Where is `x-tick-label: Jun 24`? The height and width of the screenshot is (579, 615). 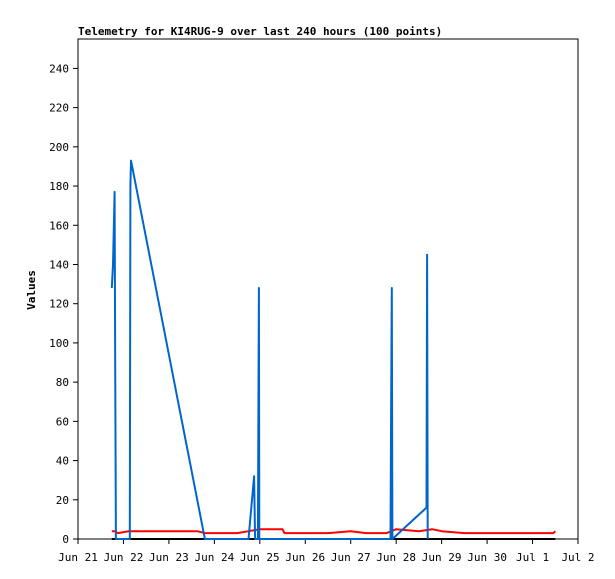
x-tick-label: Jun 24 is located at coordinates (214, 557).